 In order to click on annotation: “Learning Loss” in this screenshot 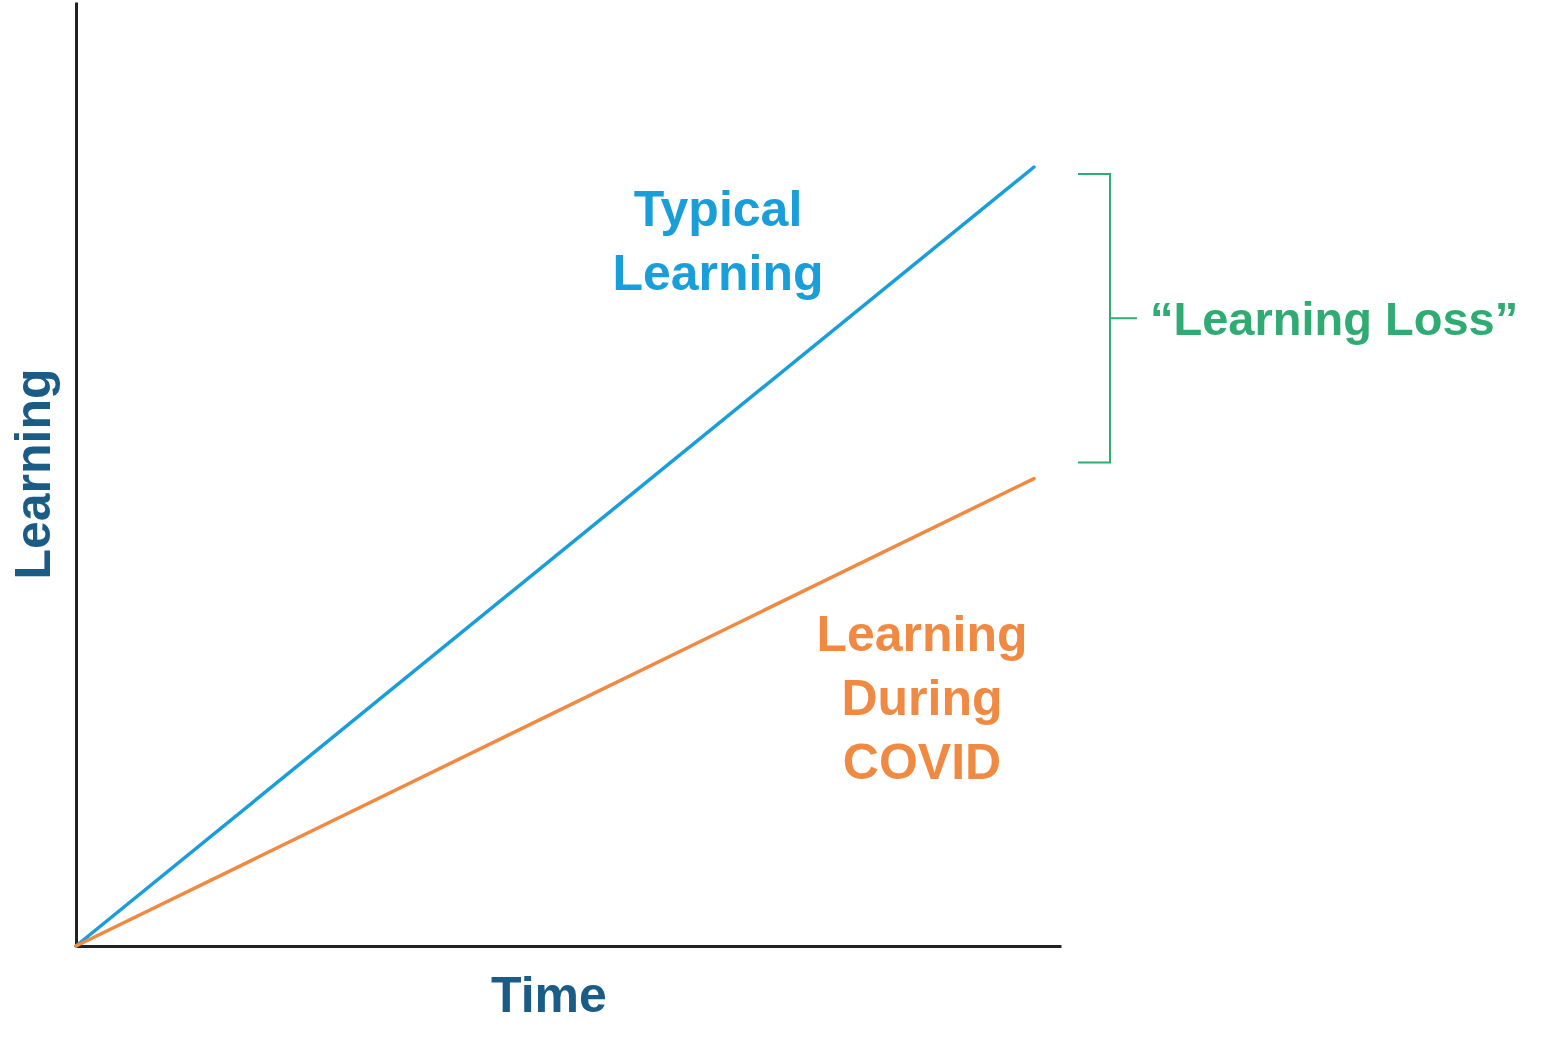, I will do `click(1334, 319)`.